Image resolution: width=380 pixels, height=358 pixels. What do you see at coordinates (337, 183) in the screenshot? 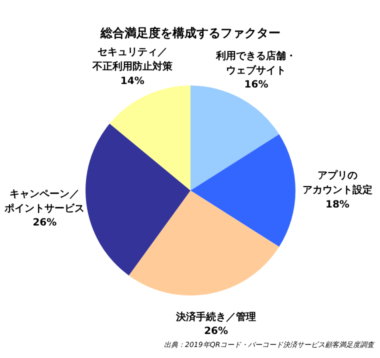
I see `slice-label: アプリのアカウント設定` at bounding box center [337, 183].